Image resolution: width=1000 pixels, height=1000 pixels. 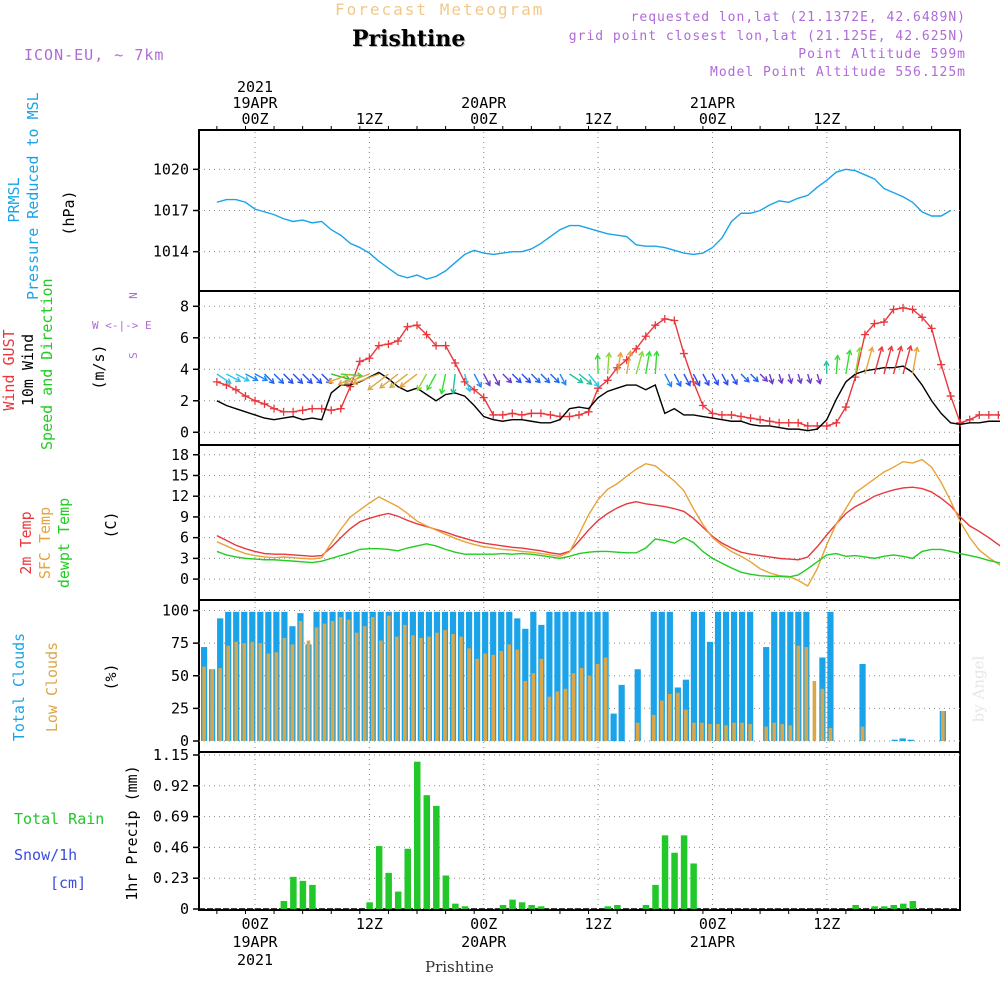 What do you see at coordinates (608, 522) in the screenshot?
I see `temp-sfc-line` at bounding box center [608, 522].